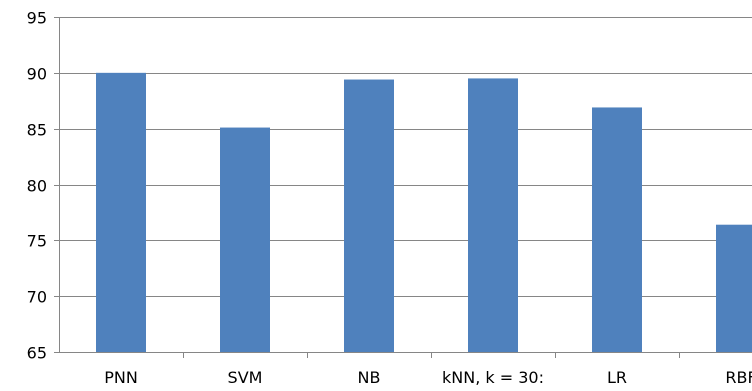 The height and width of the screenshot is (391, 752). I want to click on y-tick-label: 95, so click(37, 18).